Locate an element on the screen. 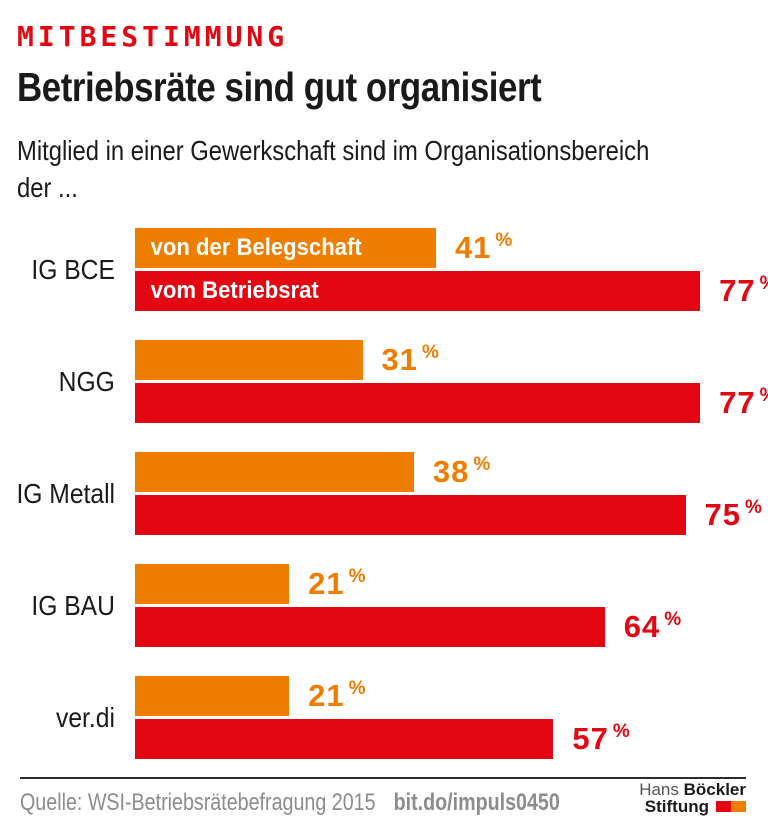 Image resolution: width=768 pixels, height=835 pixels. category-label: IG Metall is located at coordinates (65, 493).